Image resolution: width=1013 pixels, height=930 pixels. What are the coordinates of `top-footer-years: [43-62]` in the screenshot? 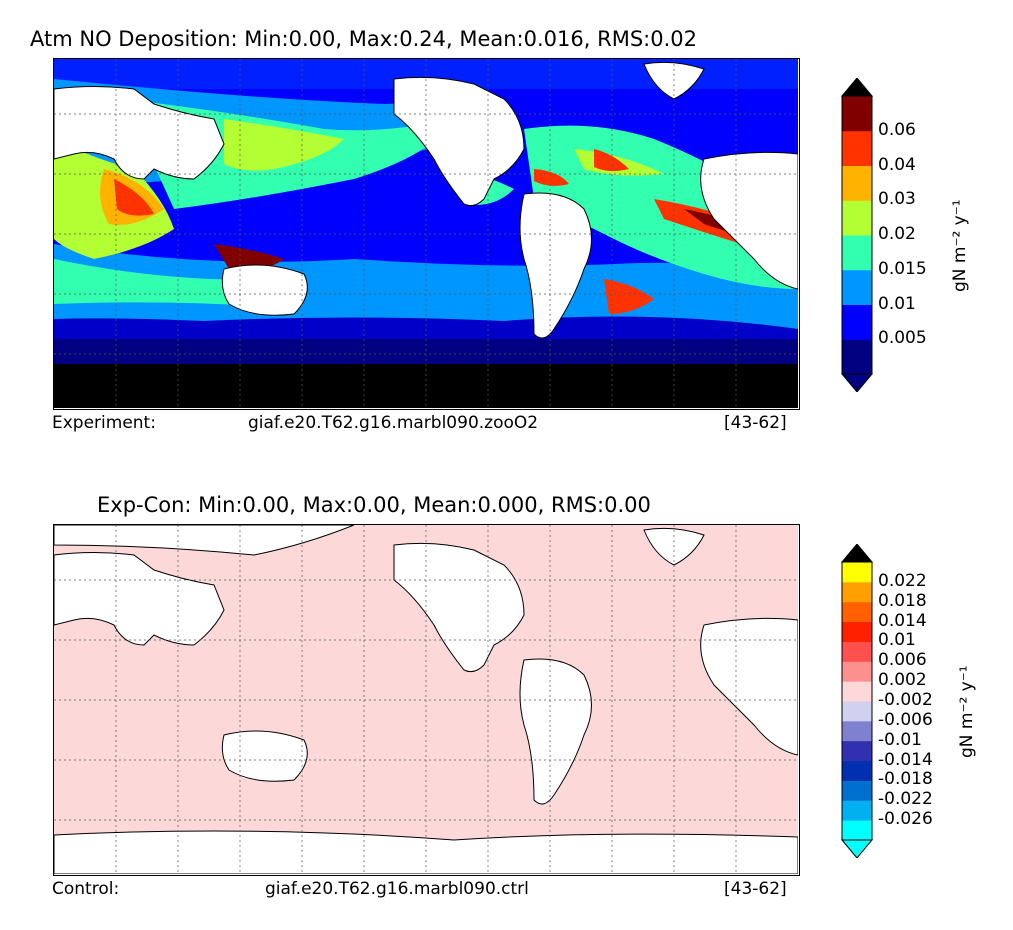 It's located at (755, 423).